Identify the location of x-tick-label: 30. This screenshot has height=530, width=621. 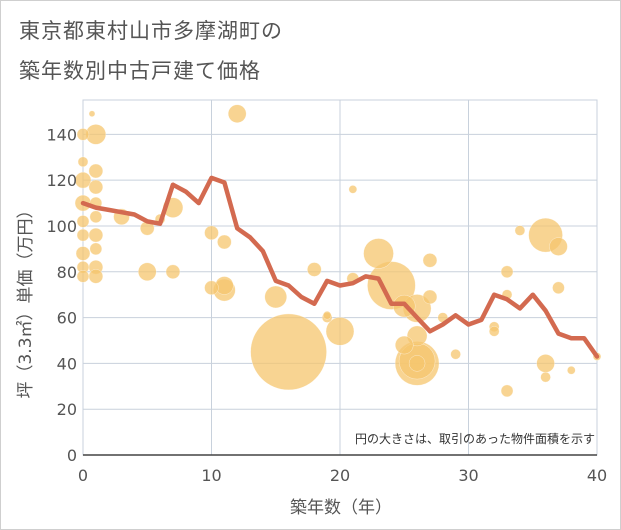
(468, 475).